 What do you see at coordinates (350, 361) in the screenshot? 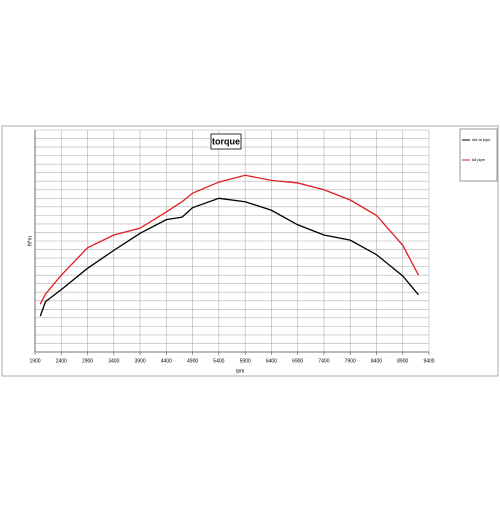
I see `x-tick-label: 7900` at bounding box center [350, 361].